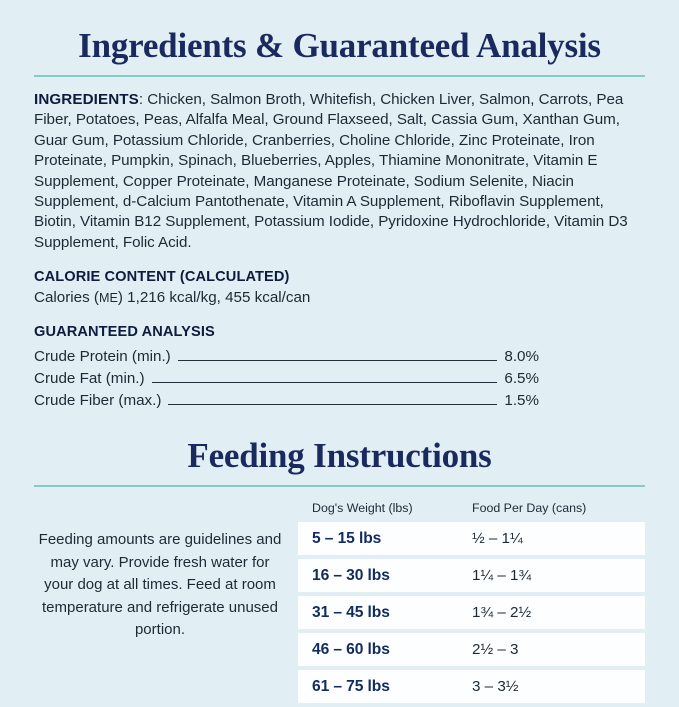  What do you see at coordinates (89, 379) in the screenshot?
I see `nutrient-label: Crude Fat (min.)` at bounding box center [89, 379].